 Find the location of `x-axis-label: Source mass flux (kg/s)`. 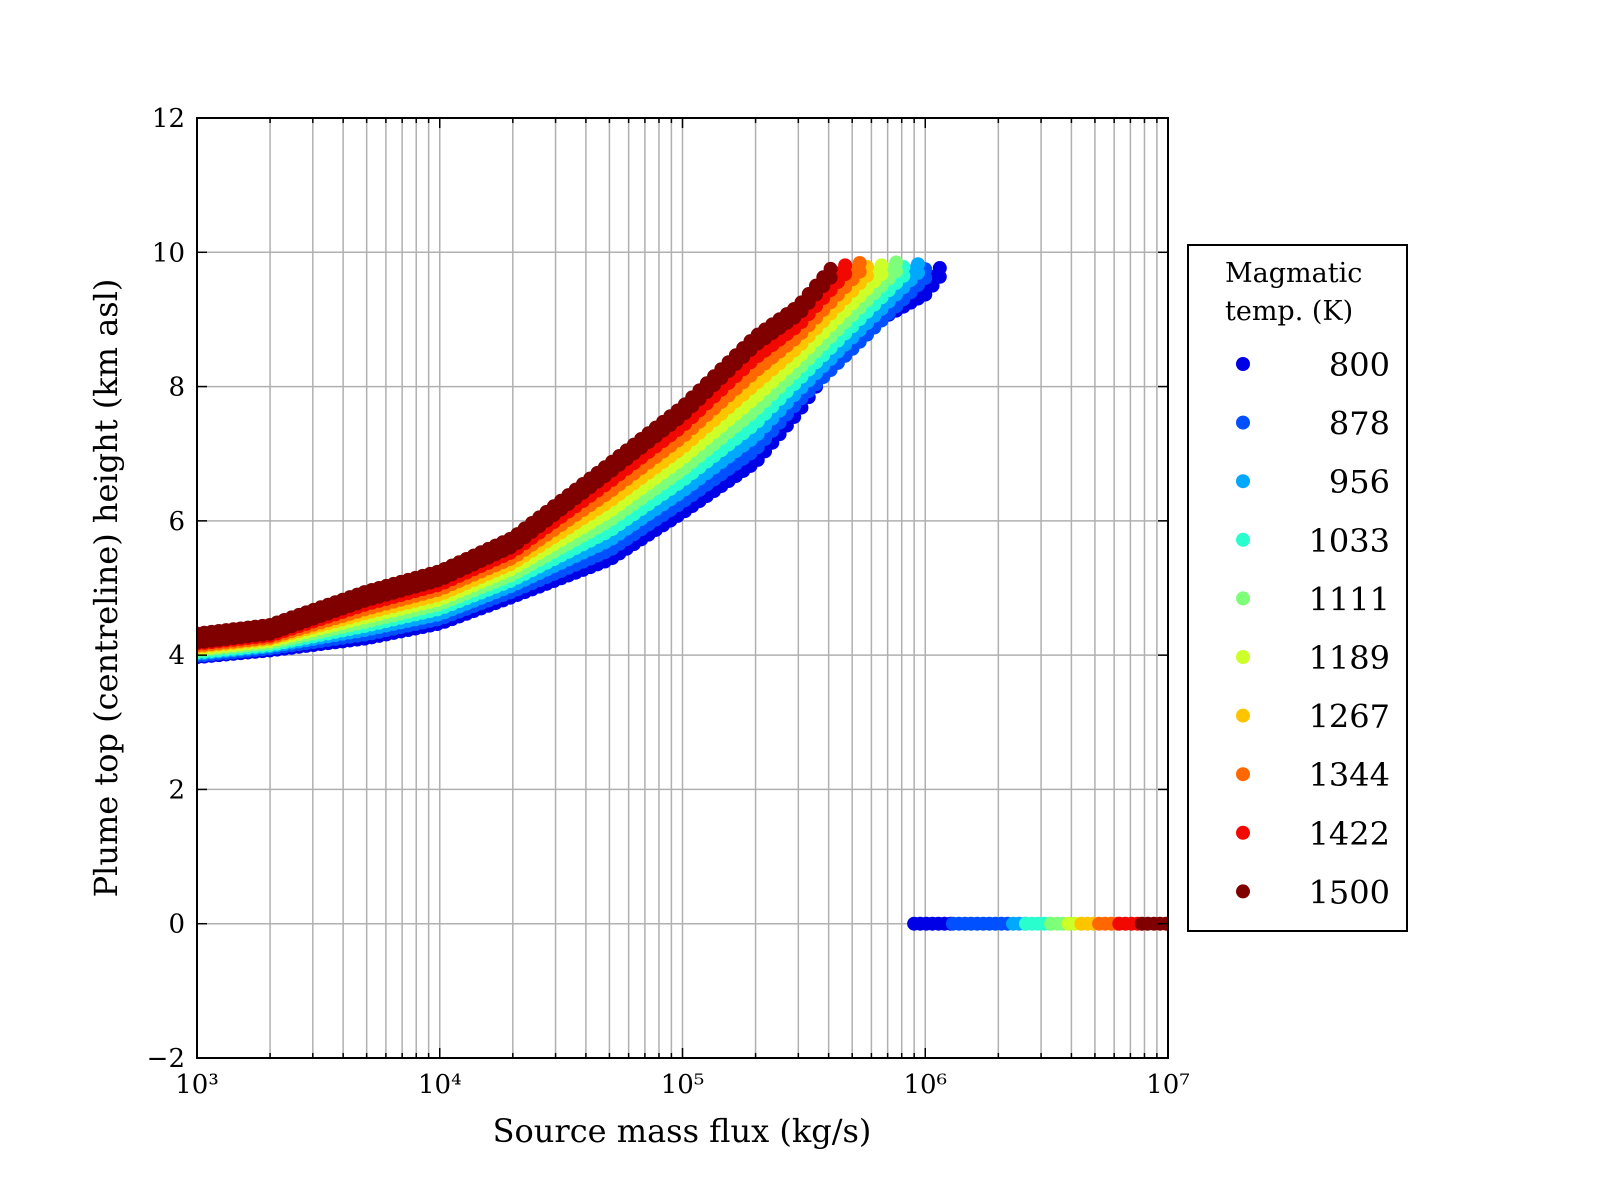

x-axis-label: Source mass flux (kg/s) is located at coordinates (682, 1131).